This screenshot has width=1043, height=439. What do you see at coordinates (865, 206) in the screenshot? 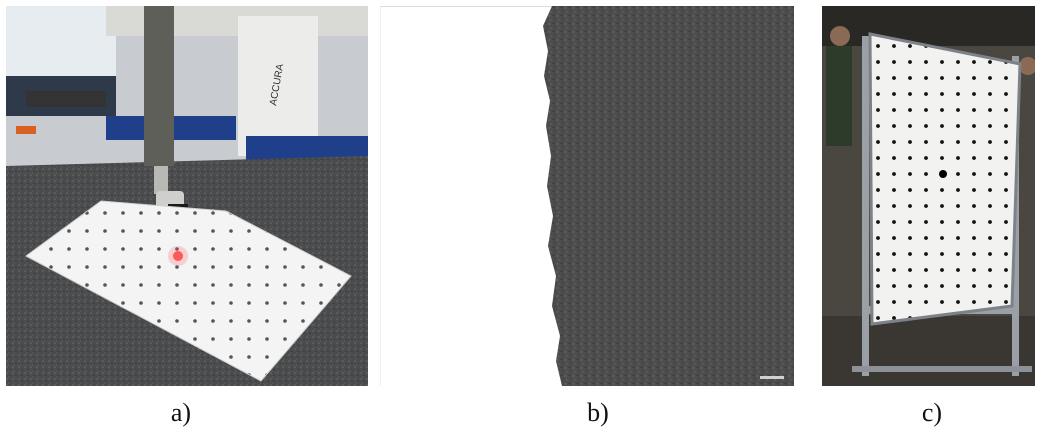
I see `frame-left-post` at bounding box center [865, 206].